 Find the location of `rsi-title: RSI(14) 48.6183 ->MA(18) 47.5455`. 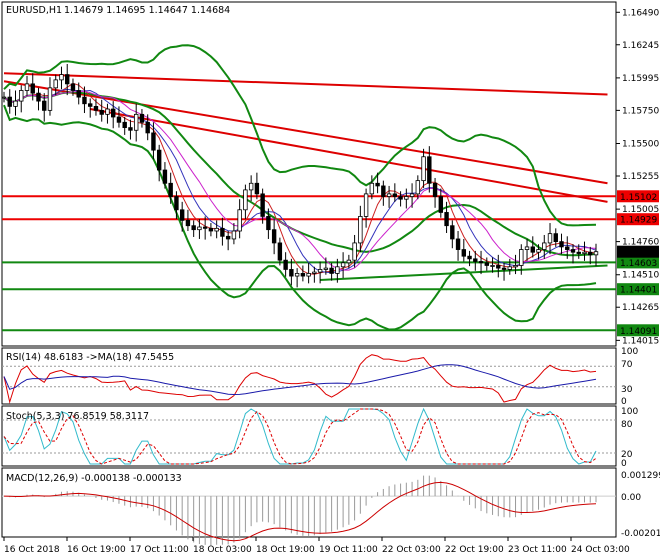

rsi-title: RSI(14) 48.6183 ->MA(18) 47.5455 is located at coordinates (90, 357).